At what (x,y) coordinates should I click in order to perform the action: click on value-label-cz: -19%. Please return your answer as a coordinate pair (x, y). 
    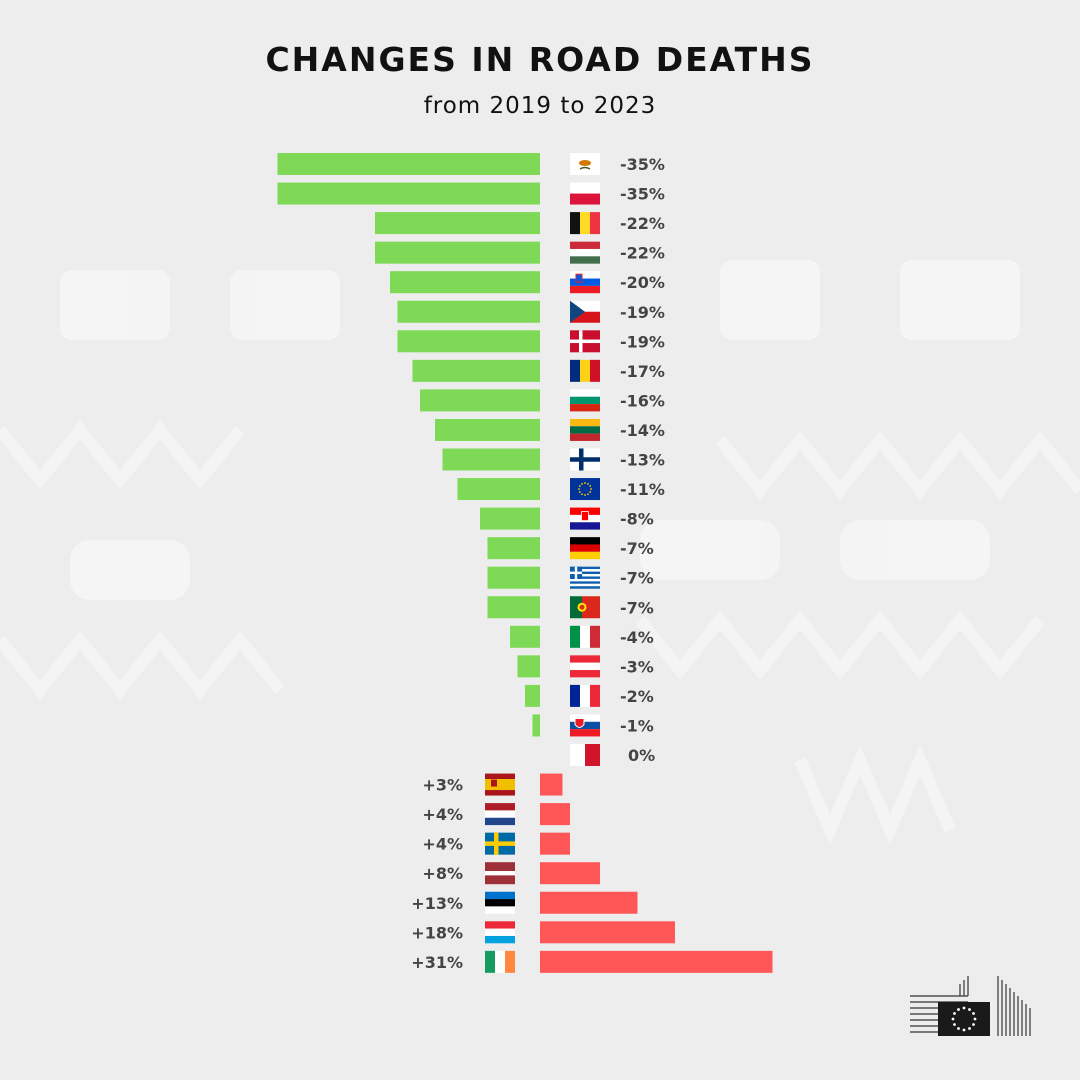
    Looking at the image, I should click on (642, 312).